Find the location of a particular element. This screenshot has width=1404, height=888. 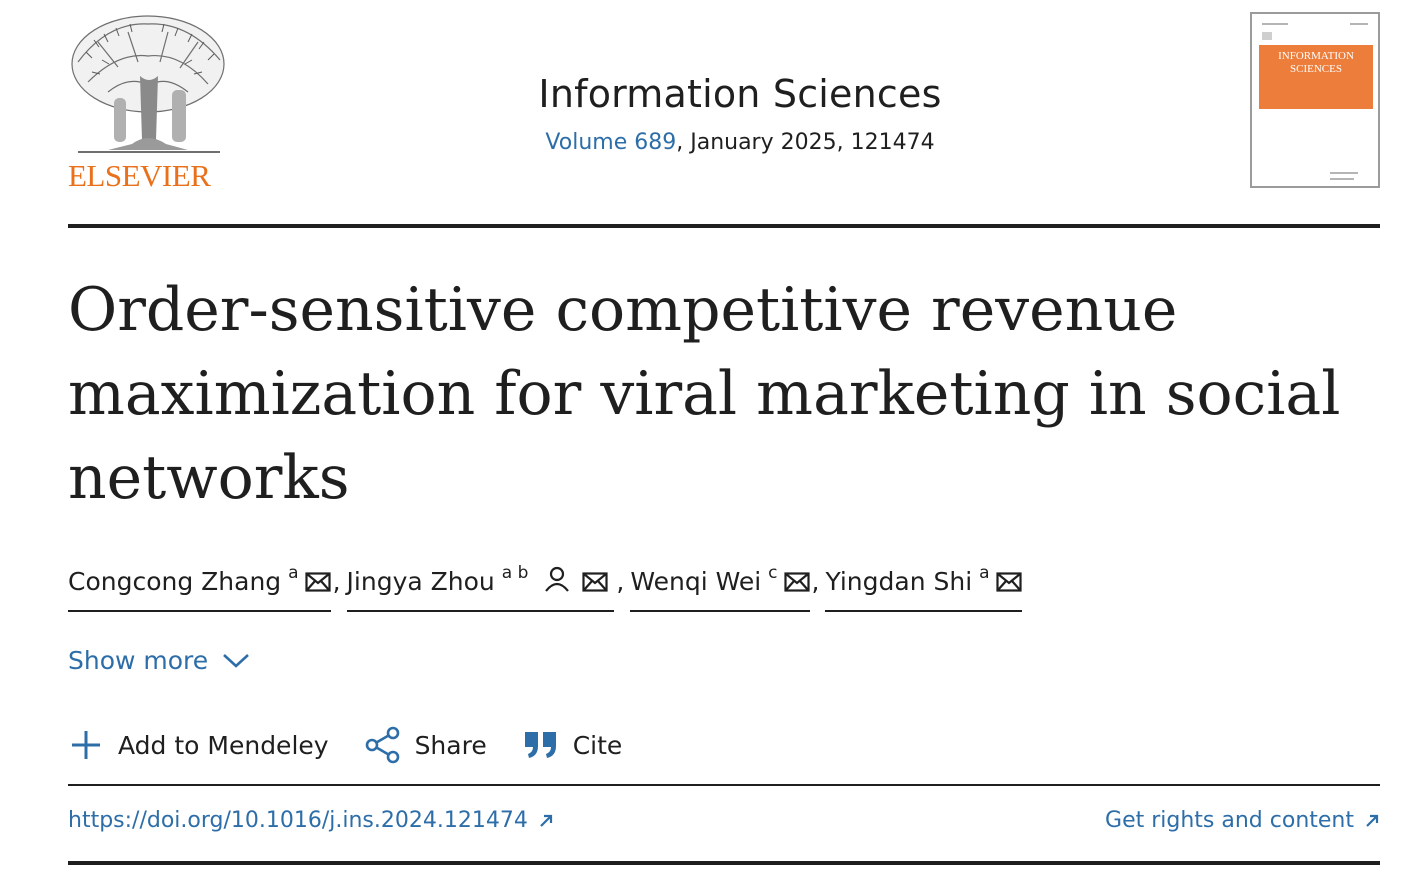

author-jingya-zhou: Jingya Zhou a b is located at coordinates (480, 587).